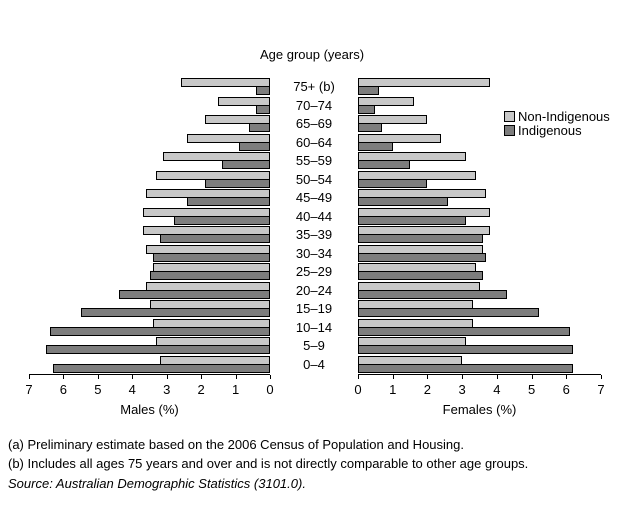 The width and height of the screenshot is (624, 510). I want to click on axis-tick-label: 4, so click(497, 389).